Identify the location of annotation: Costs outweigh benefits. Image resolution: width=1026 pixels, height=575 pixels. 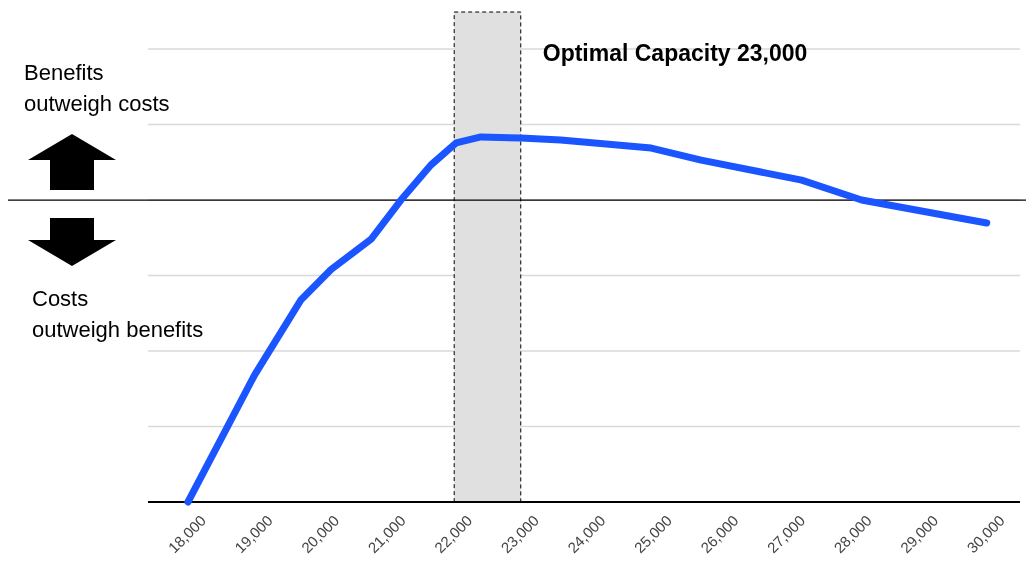
(118, 314).